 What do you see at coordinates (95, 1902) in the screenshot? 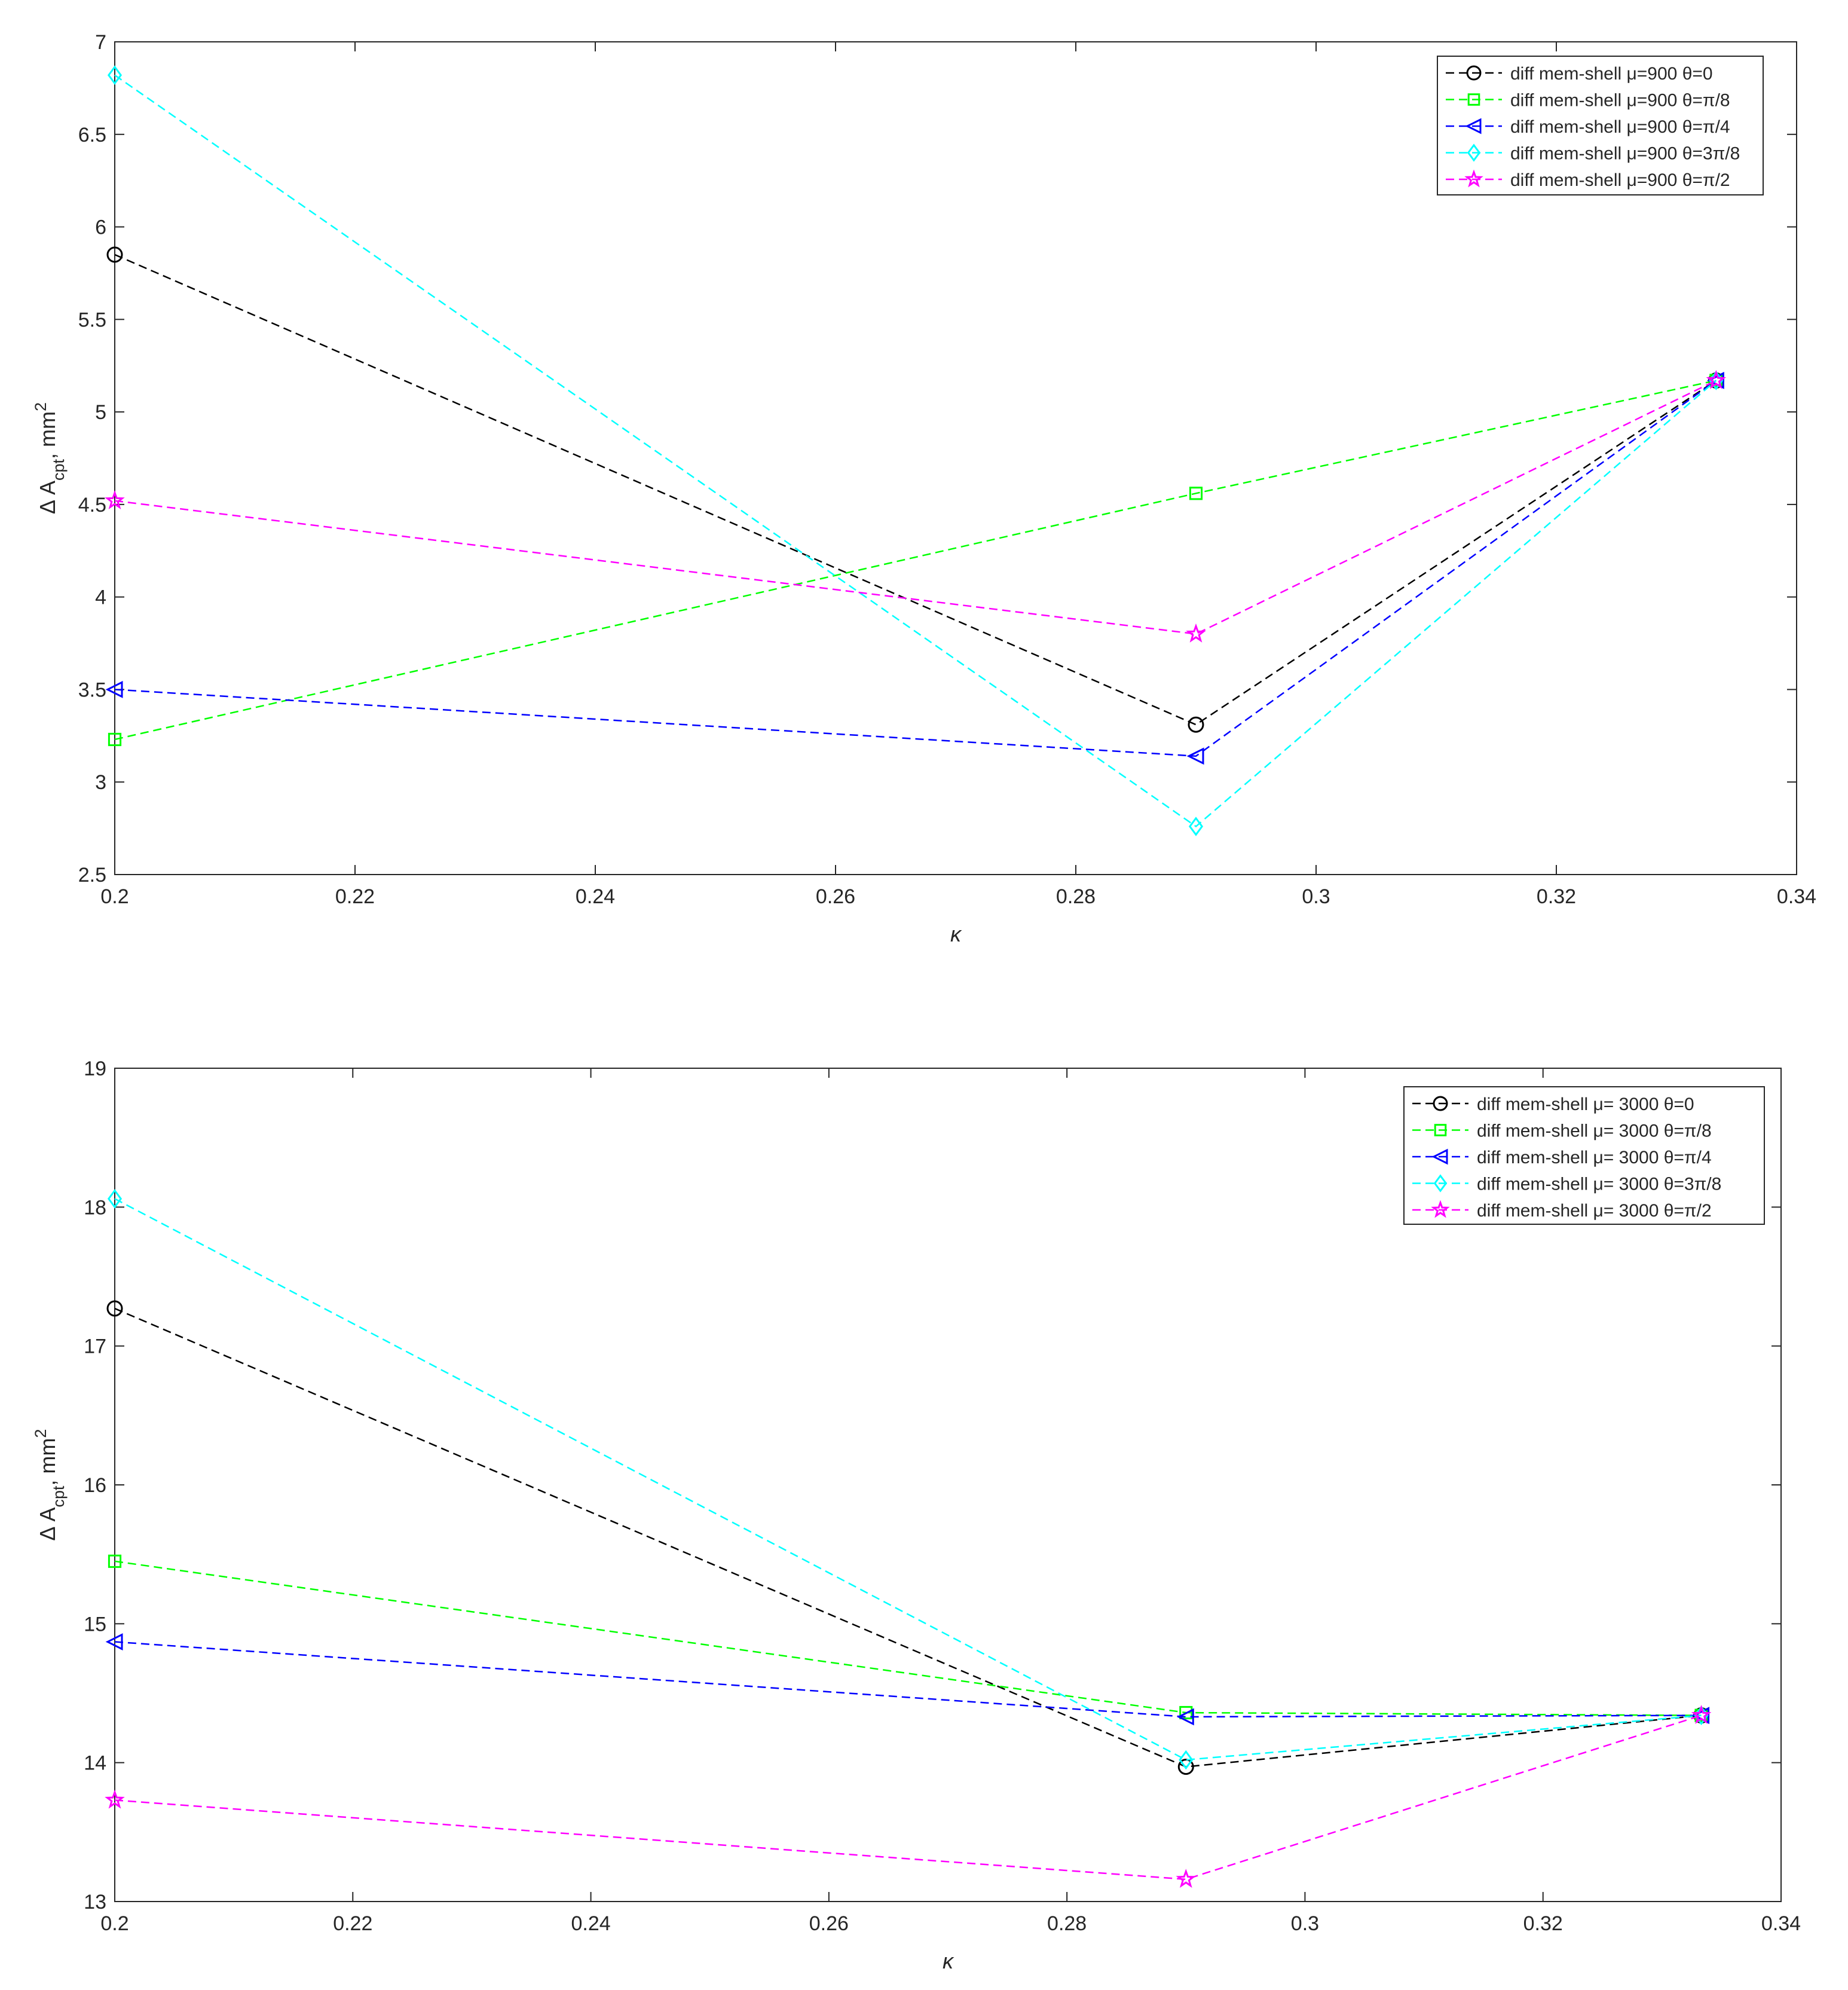
I see `y-tick-label: 13` at bounding box center [95, 1902].